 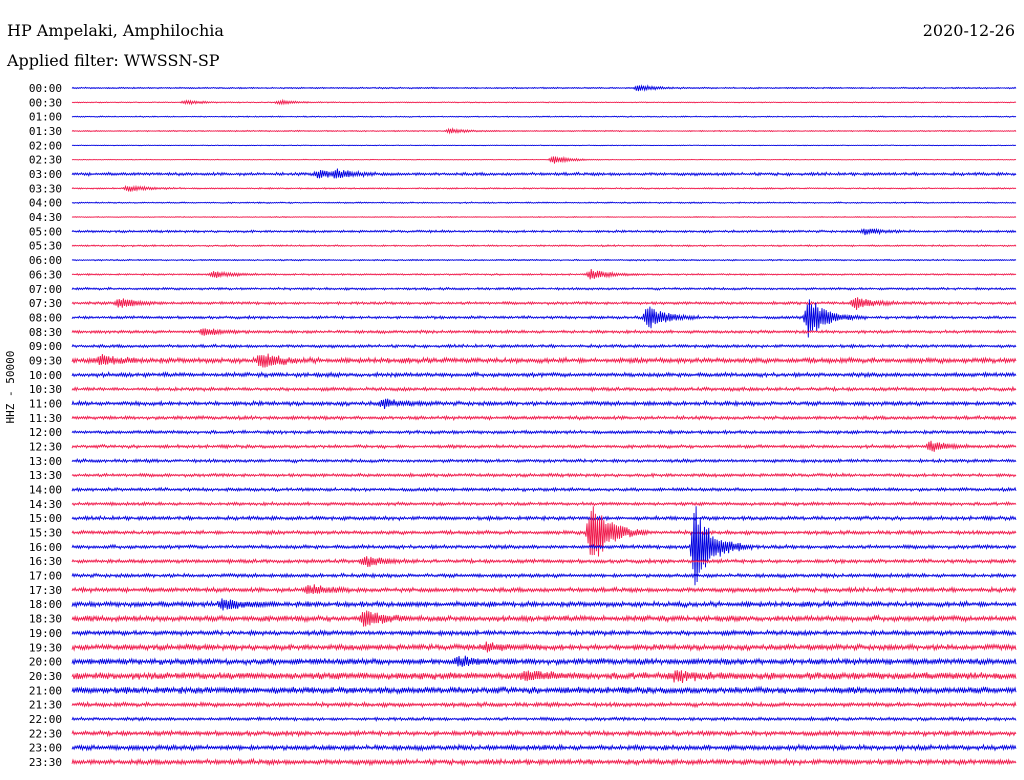 I want to click on time-tick-label: 17:00, so click(x=45, y=576).